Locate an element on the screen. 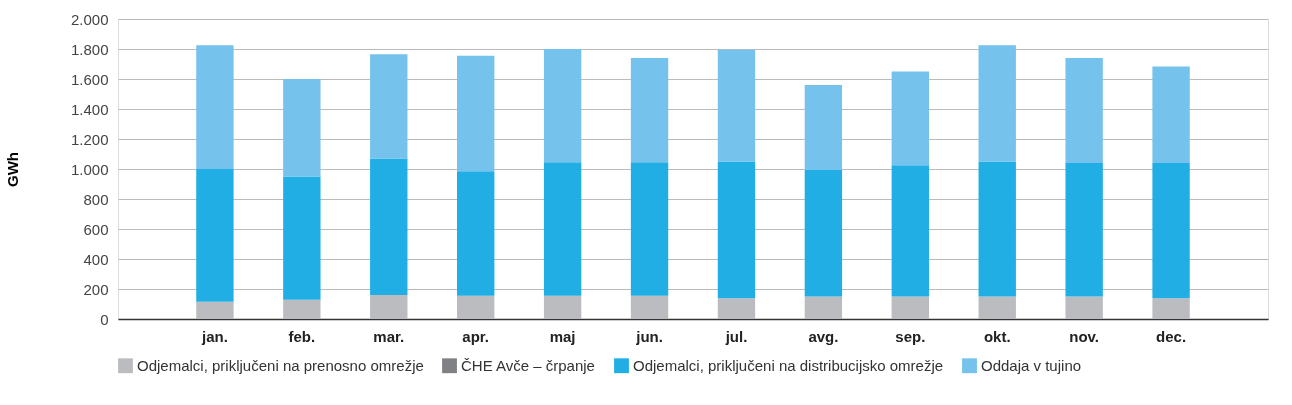 This screenshot has height=405, width=1292. x-tick-label: sep. is located at coordinates (910, 336).